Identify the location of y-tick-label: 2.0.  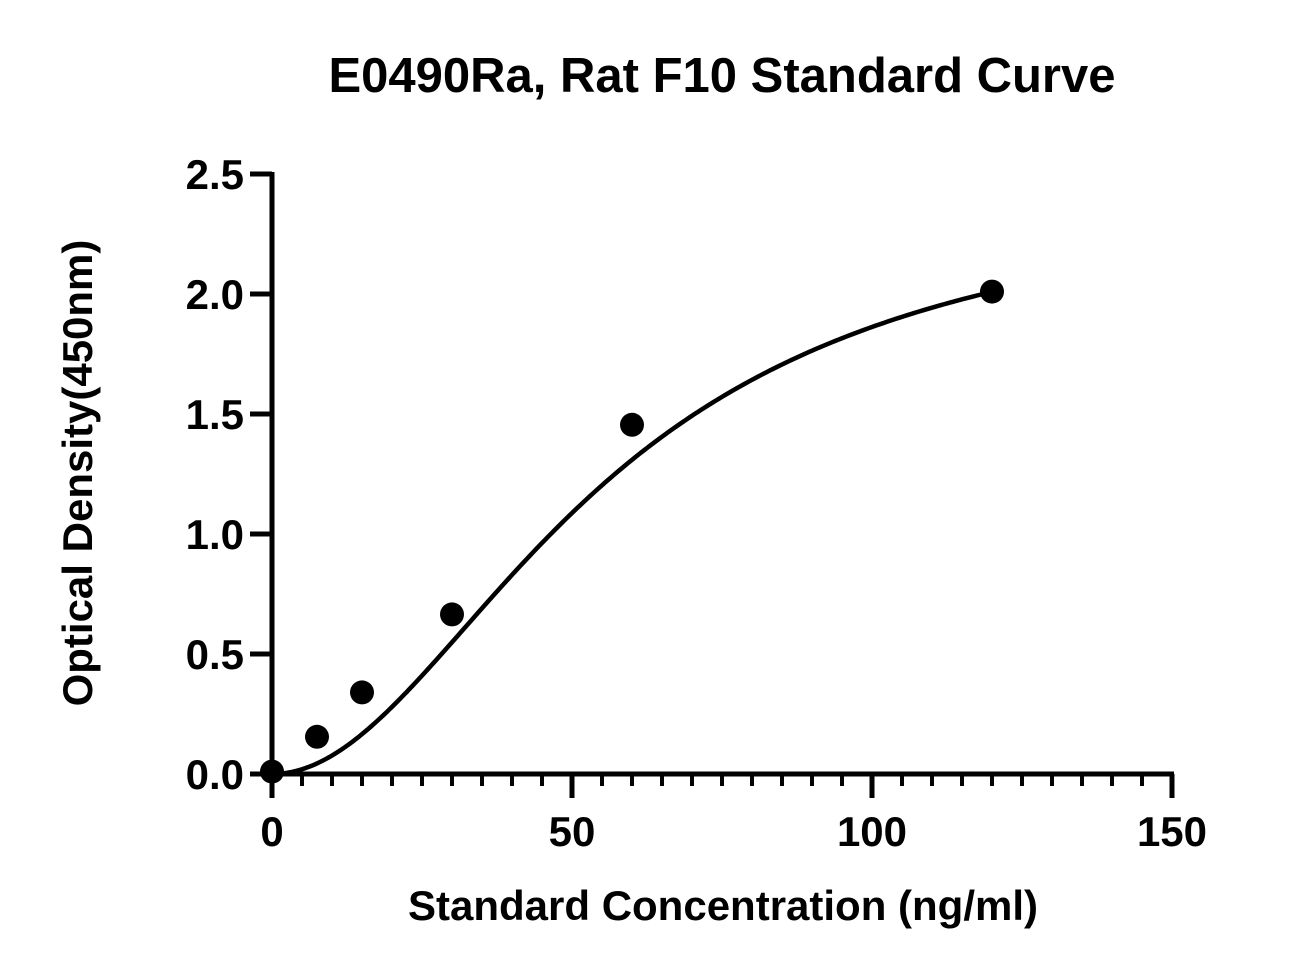
(215, 294).